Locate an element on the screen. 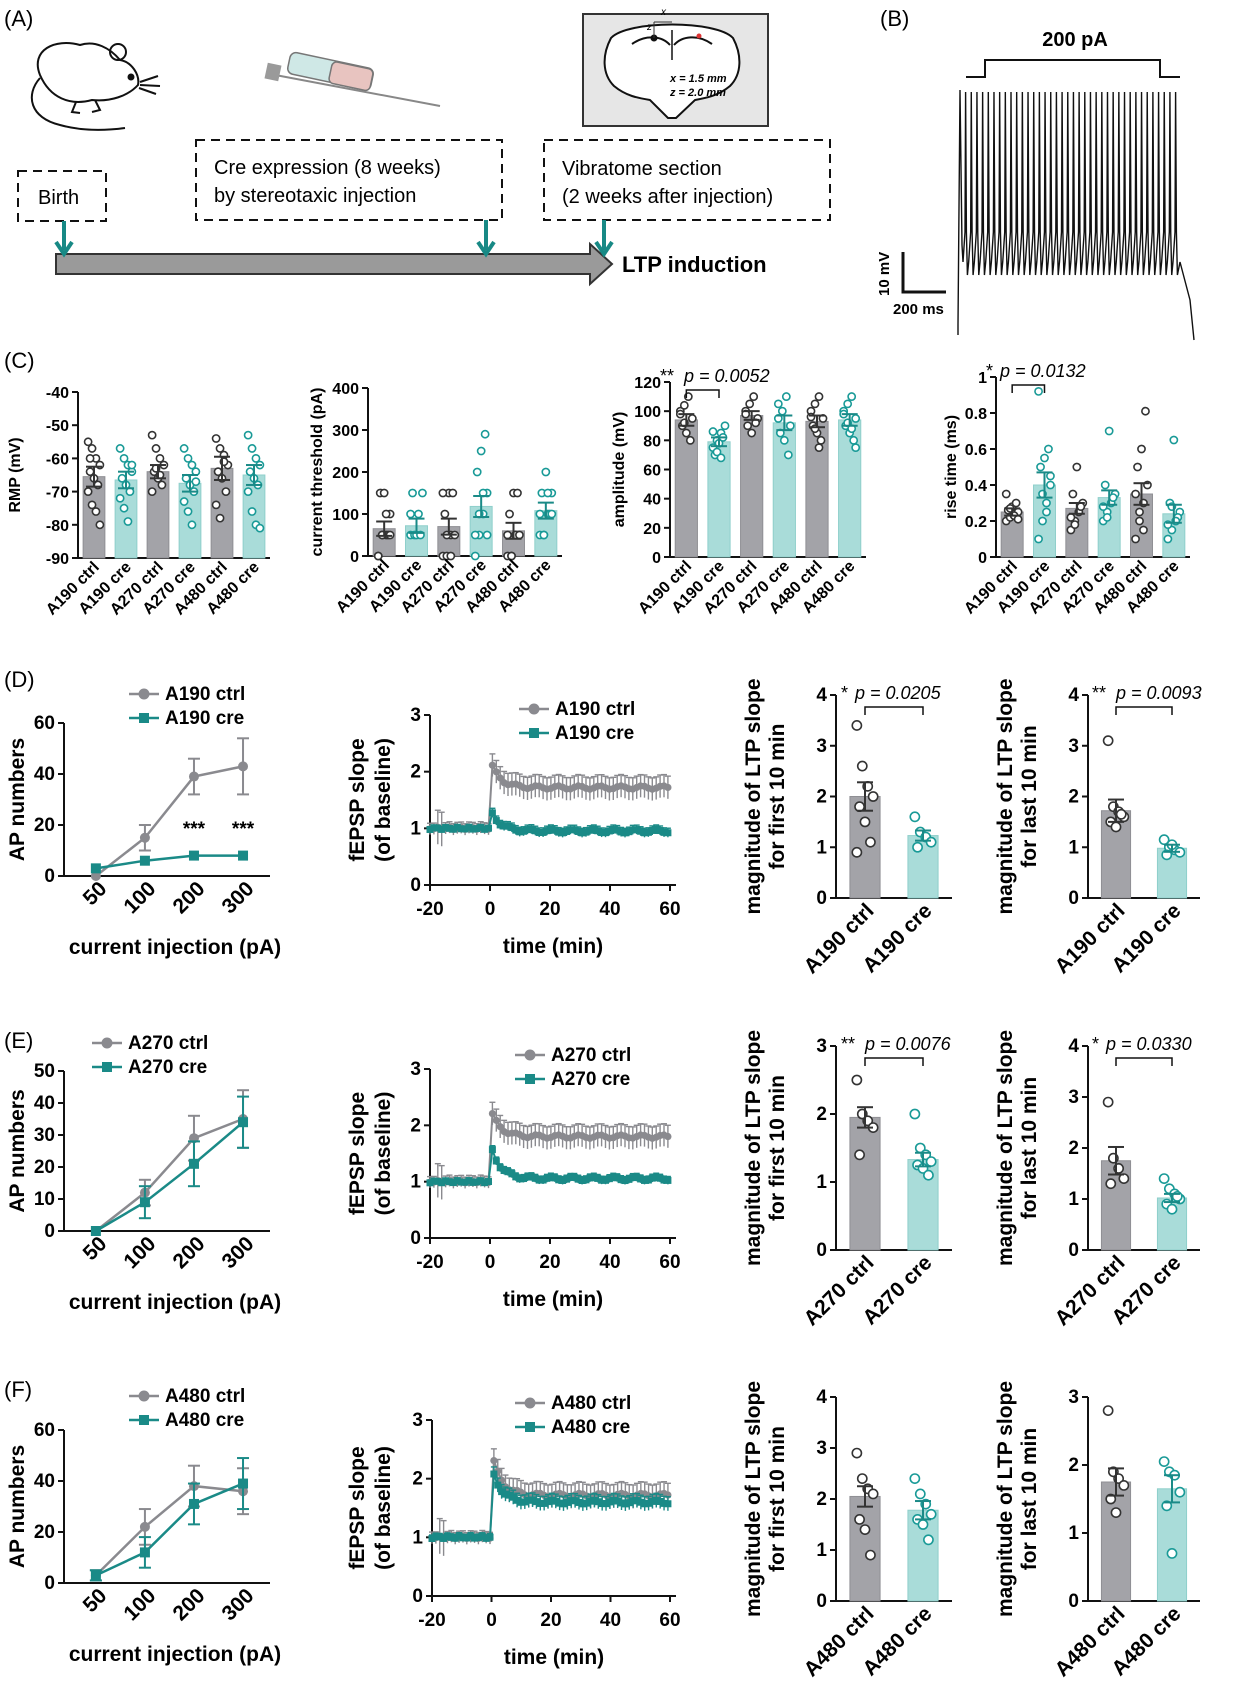 This screenshot has width=1242, height=1691. x-tick-label: 50 is located at coordinates (95, 893).